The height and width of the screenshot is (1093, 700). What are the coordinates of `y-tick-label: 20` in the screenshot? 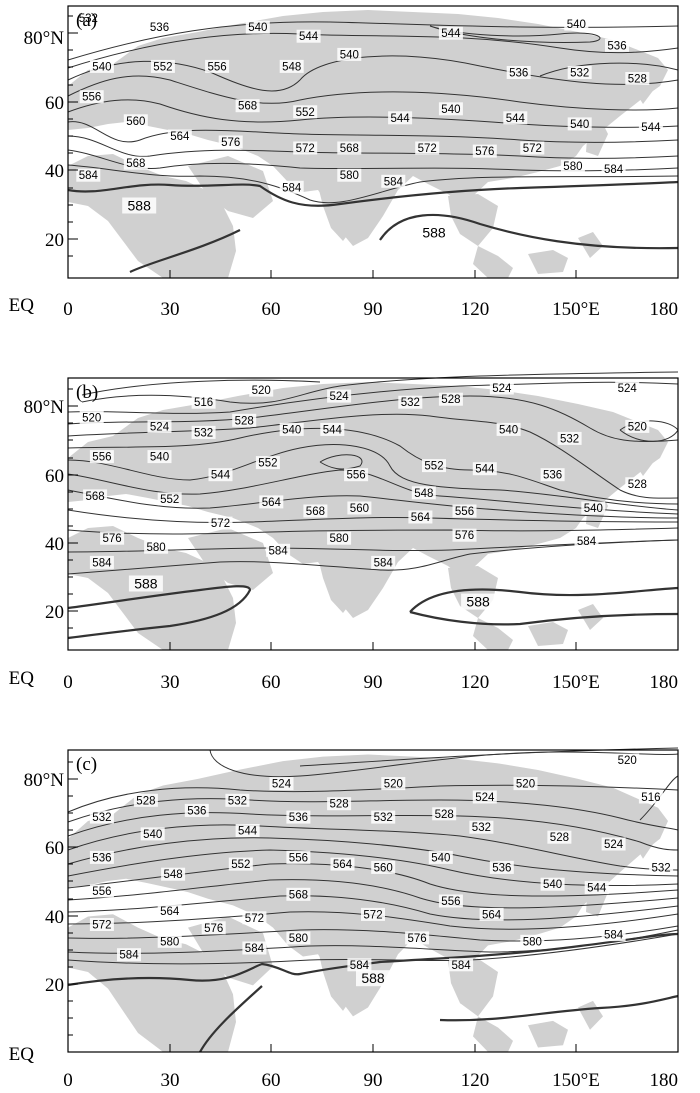 It's located at (54, 985).